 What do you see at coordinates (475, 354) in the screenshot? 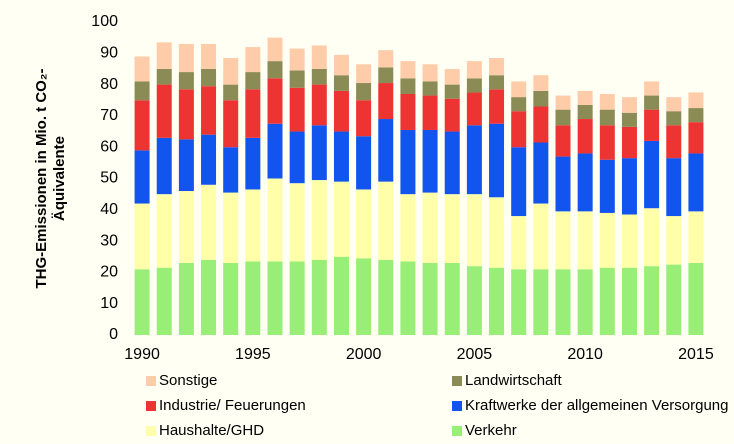
I see `x-tick-label: 2005` at bounding box center [475, 354].